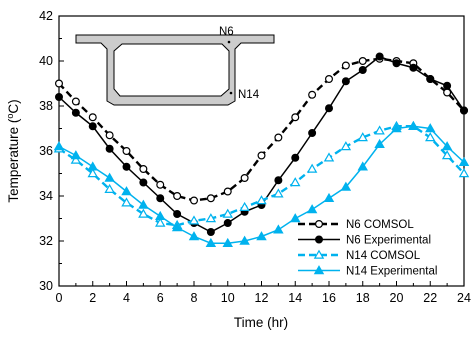  What do you see at coordinates (263, 293) in the screenshot?
I see `x-axis-ticks: 0 2 4 6 8 10 12 14 16 18 20 22 24` at bounding box center [263, 293].